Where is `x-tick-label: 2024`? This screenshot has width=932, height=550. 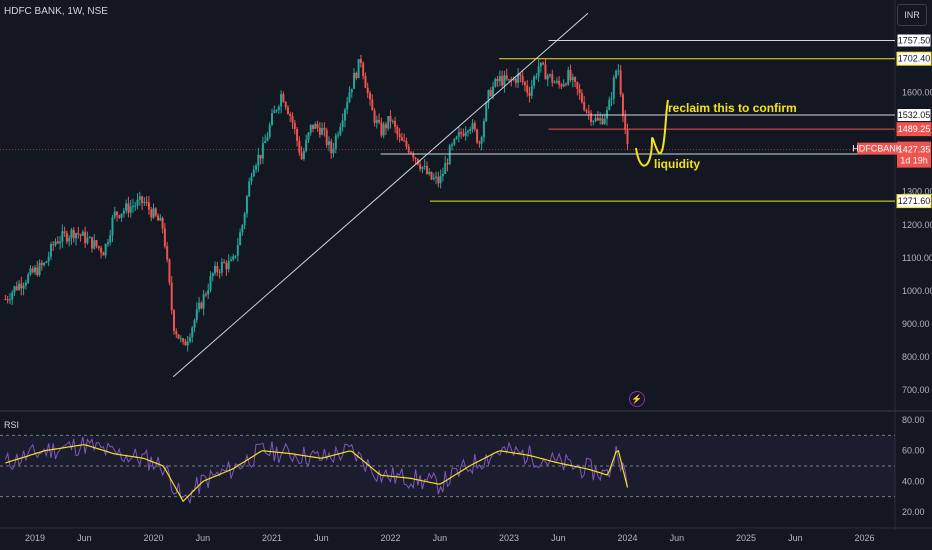
x-tick-label: 2024 is located at coordinates (627, 538).